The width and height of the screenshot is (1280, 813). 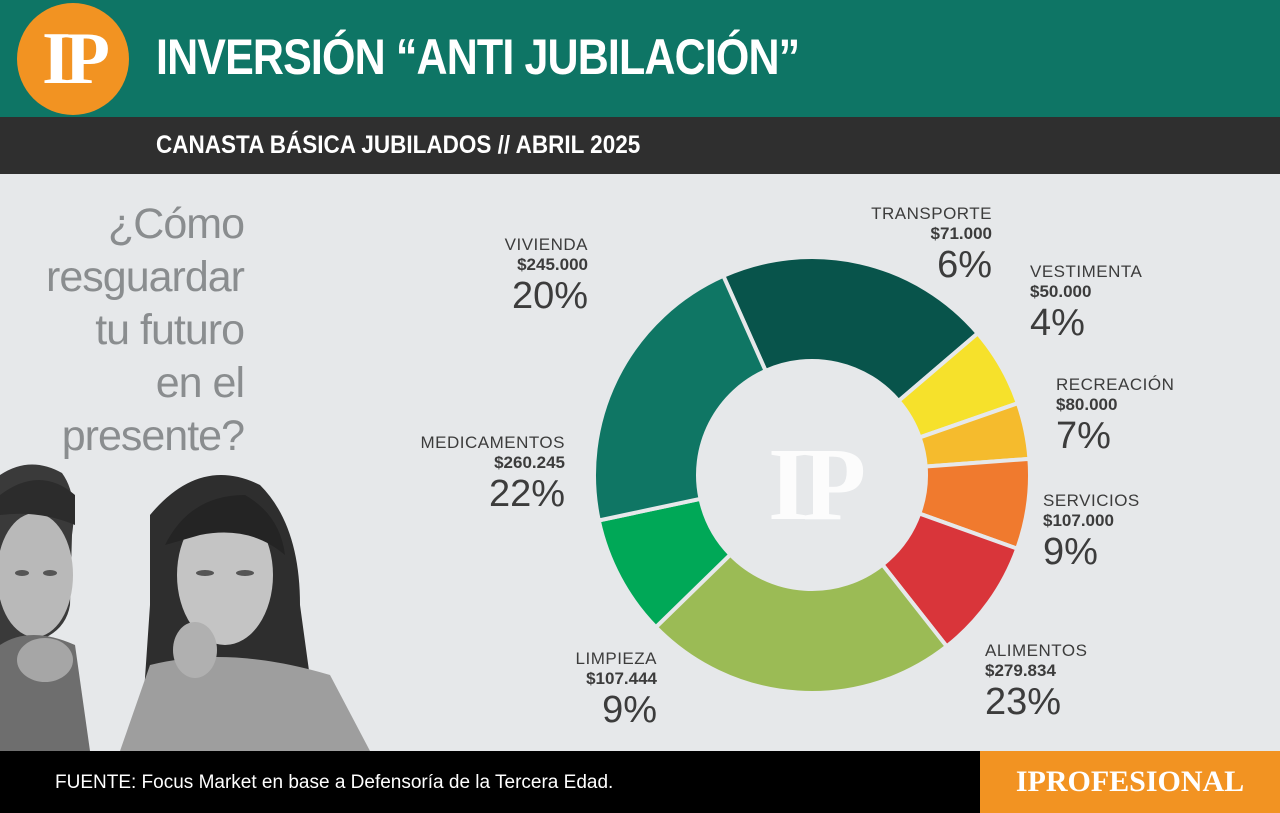 I want to click on donut-hole, so click(x=812, y=475).